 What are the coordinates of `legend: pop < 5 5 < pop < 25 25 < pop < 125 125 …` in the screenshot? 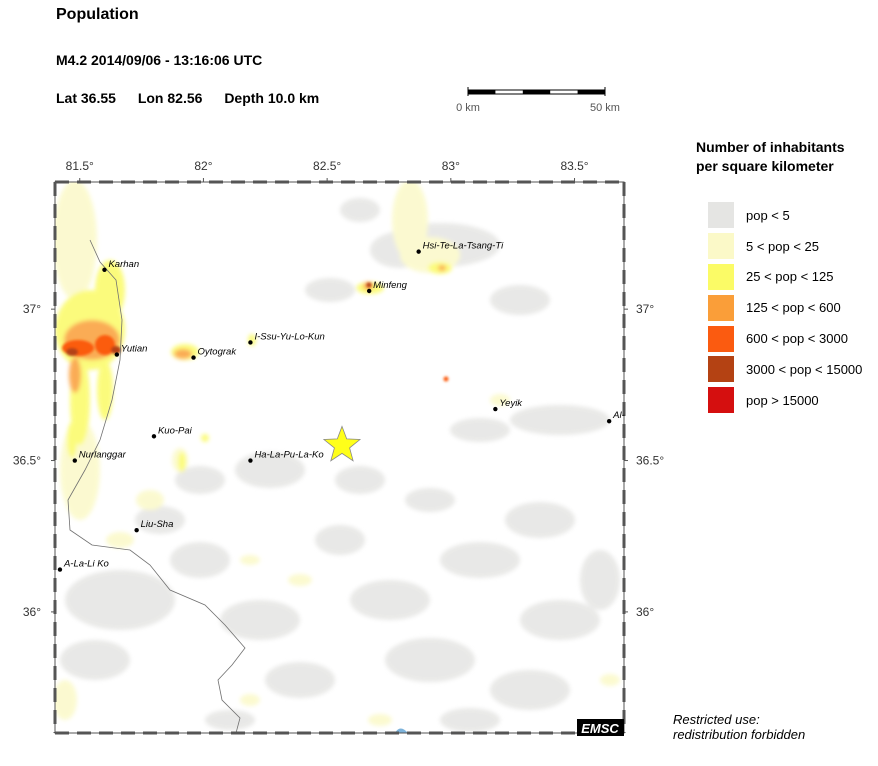 It's located at (785, 308).